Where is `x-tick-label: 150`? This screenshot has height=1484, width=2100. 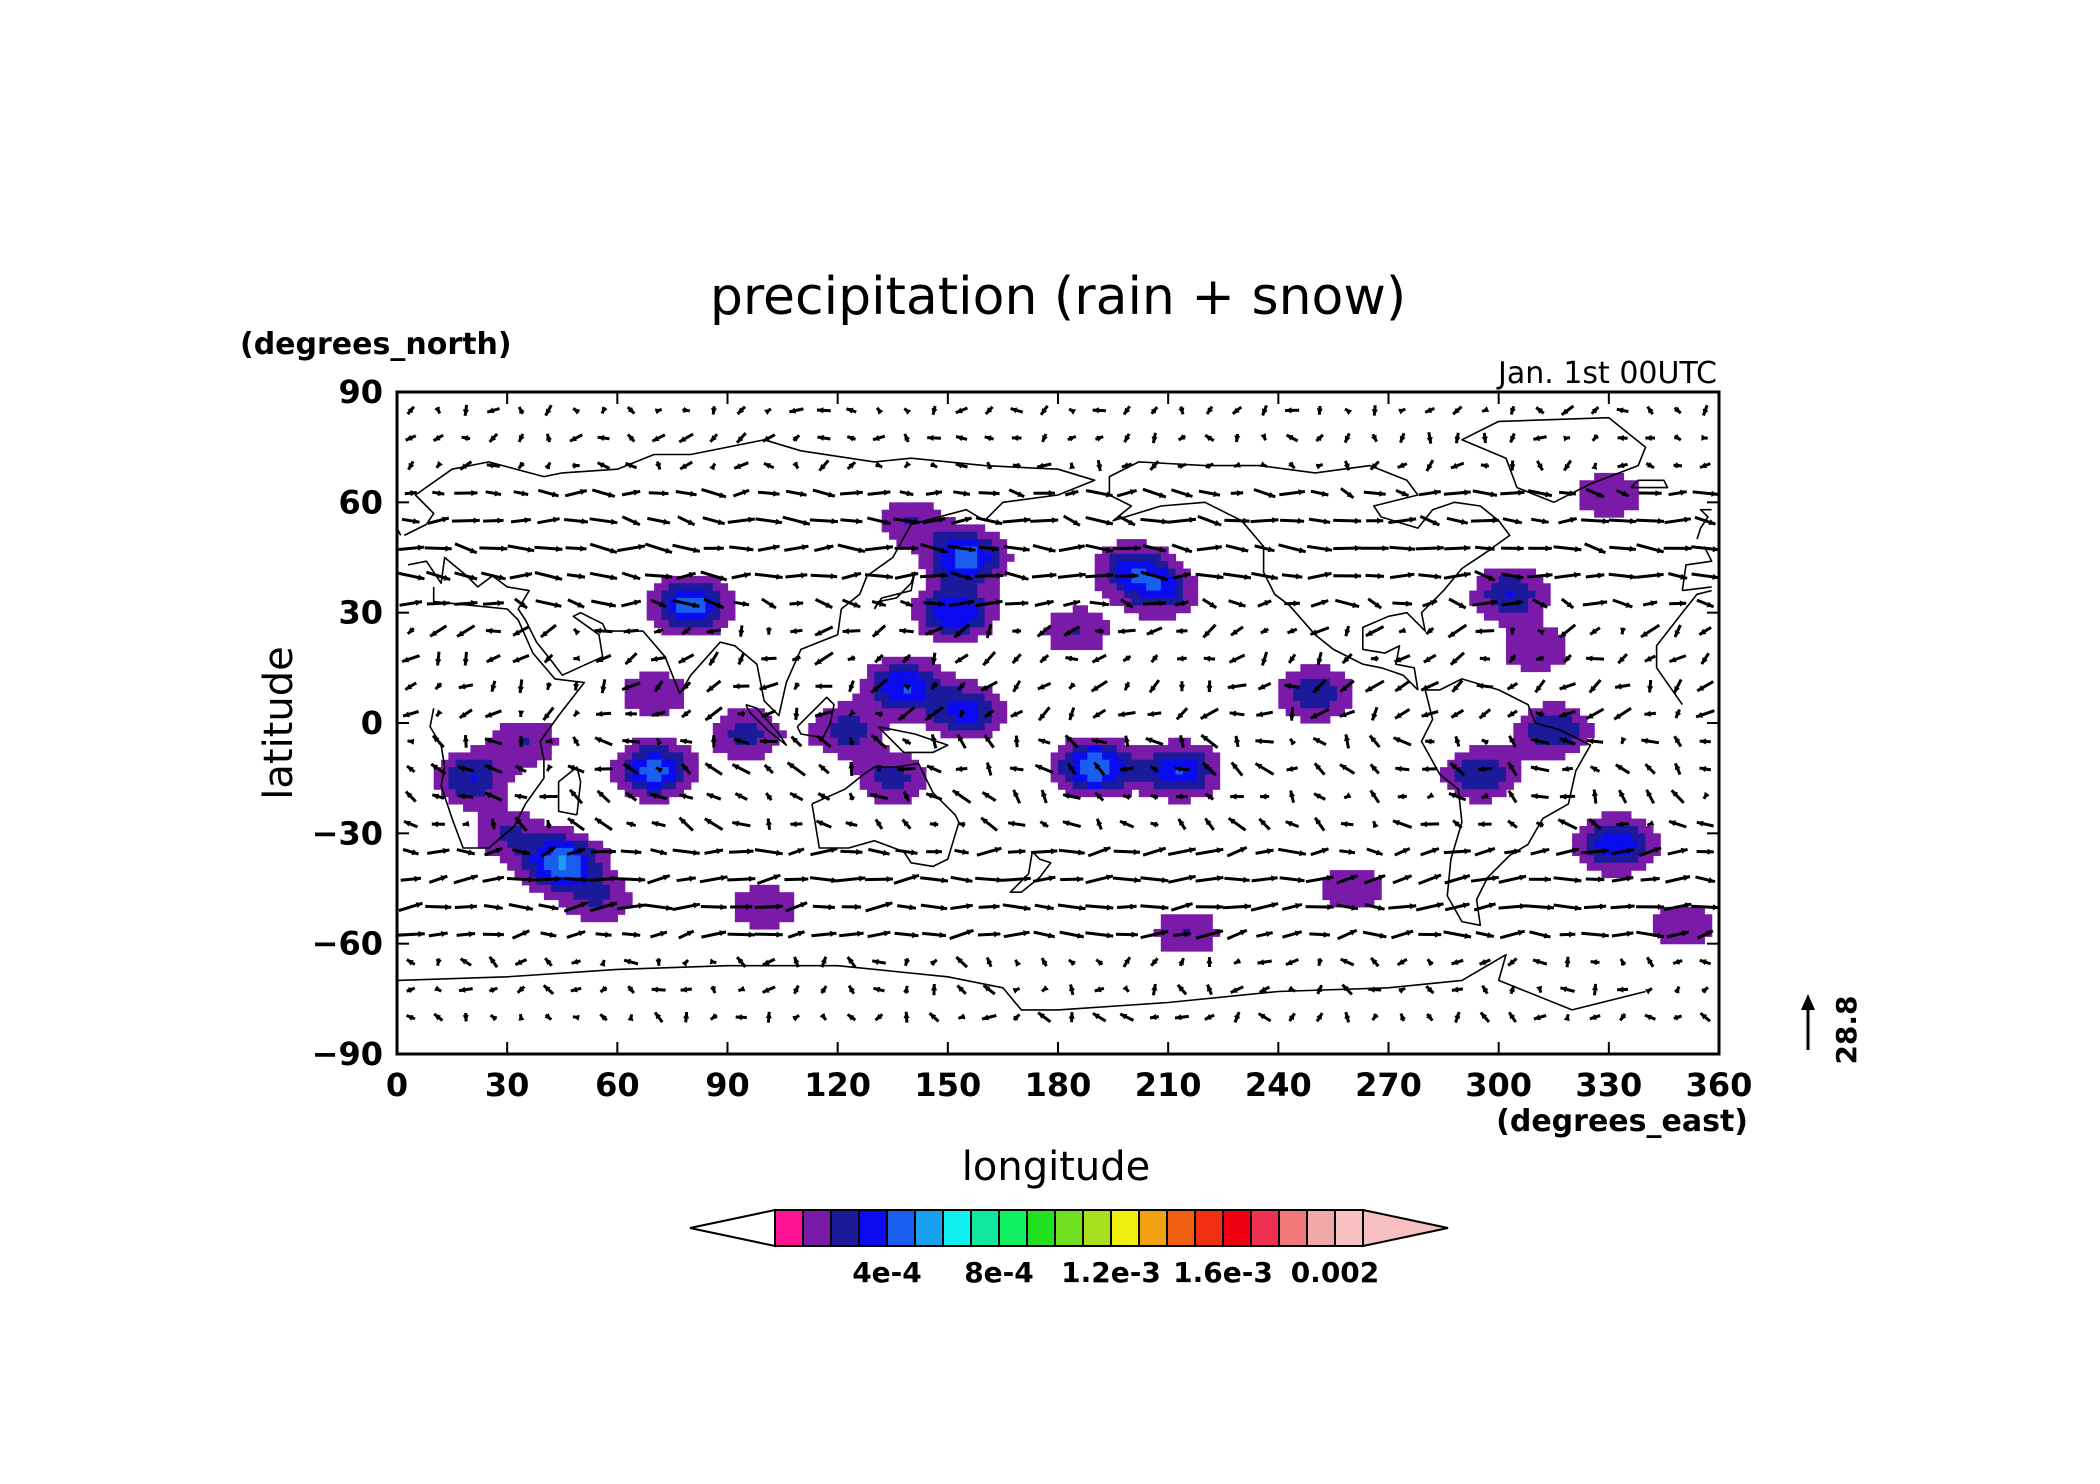 x-tick-label: 150 is located at coordinates (947, 1085).